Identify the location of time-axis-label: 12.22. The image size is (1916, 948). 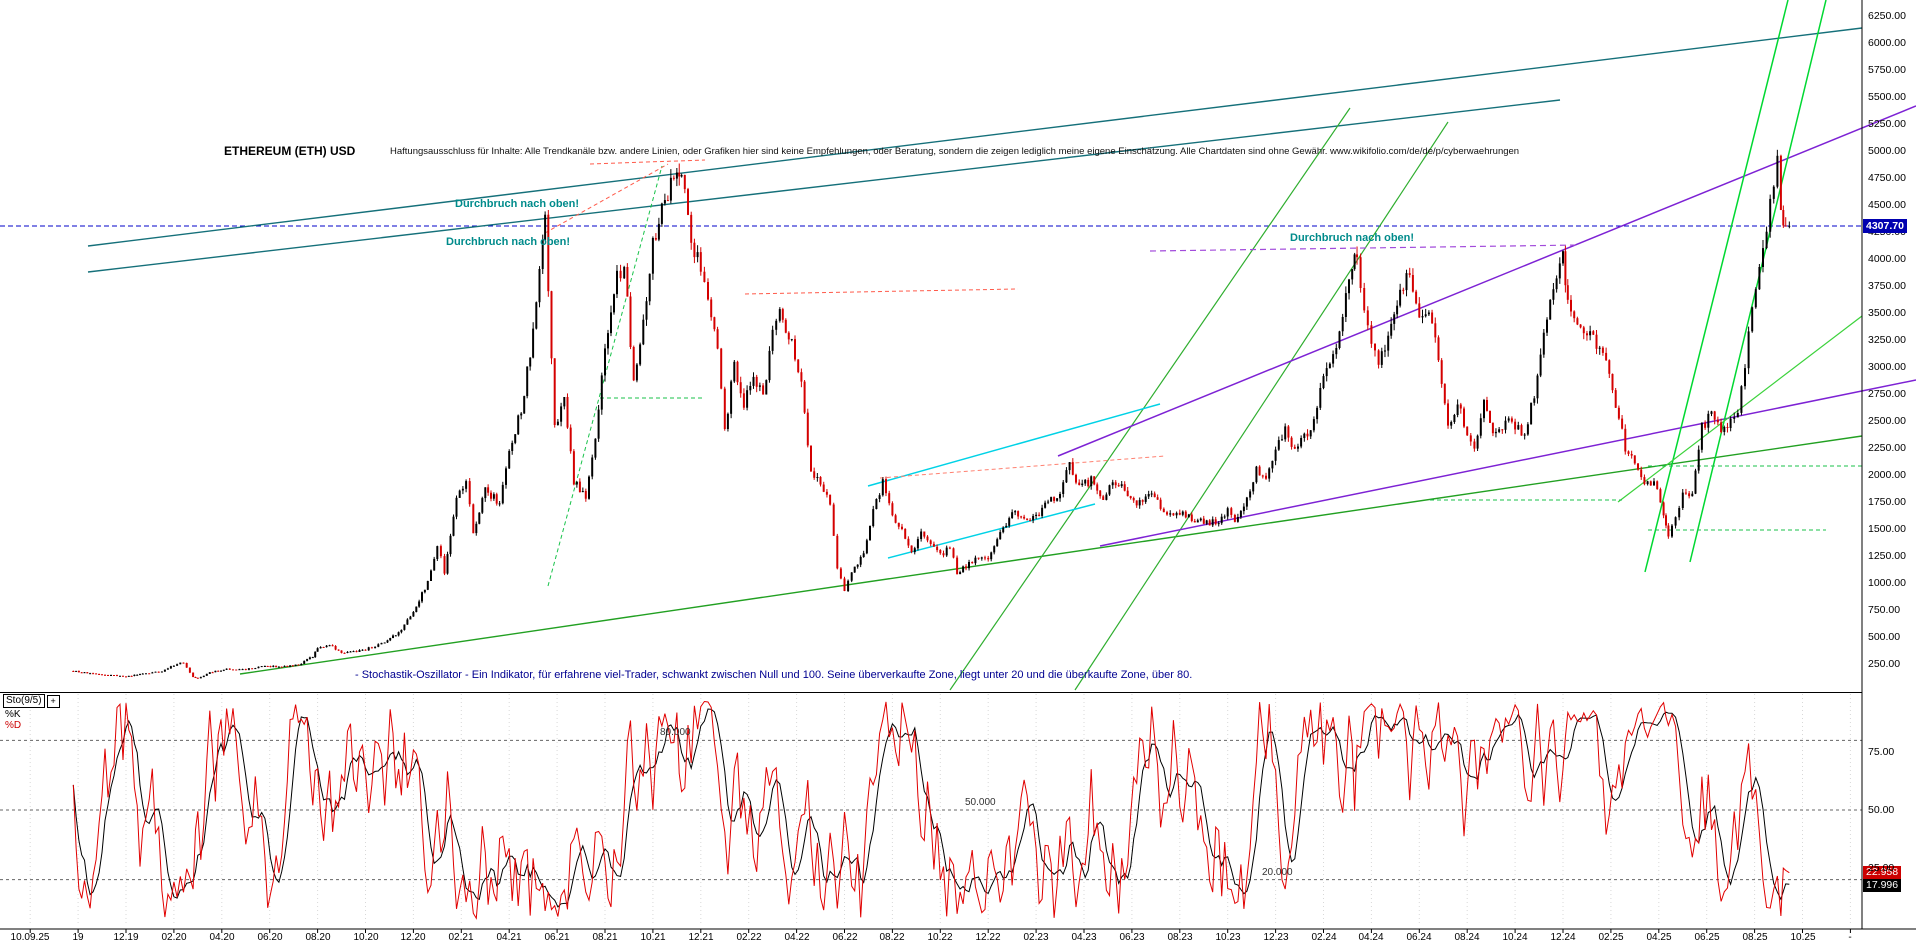
(988, 937).